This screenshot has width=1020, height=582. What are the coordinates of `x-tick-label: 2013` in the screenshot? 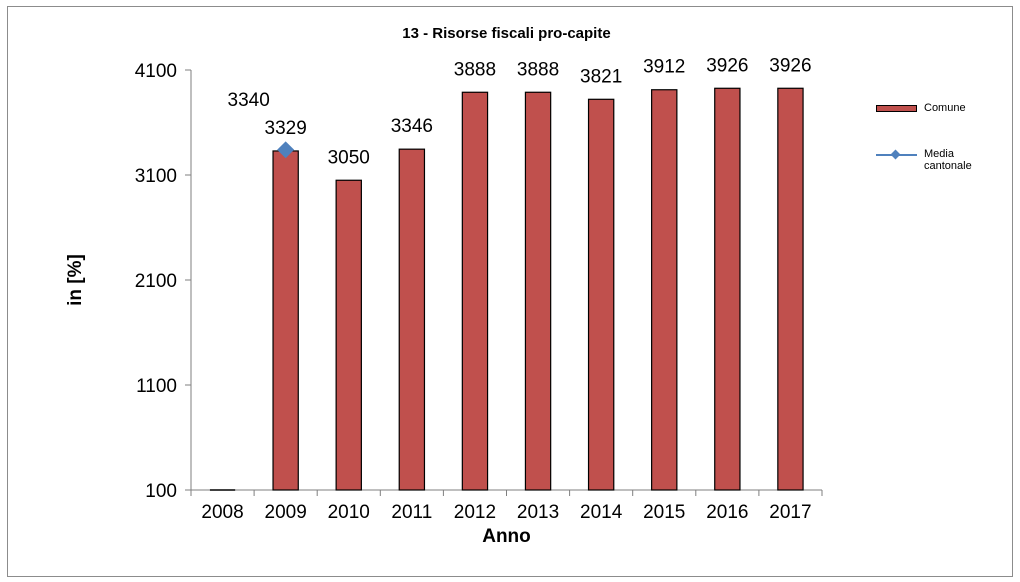 It's located at (538, 512).